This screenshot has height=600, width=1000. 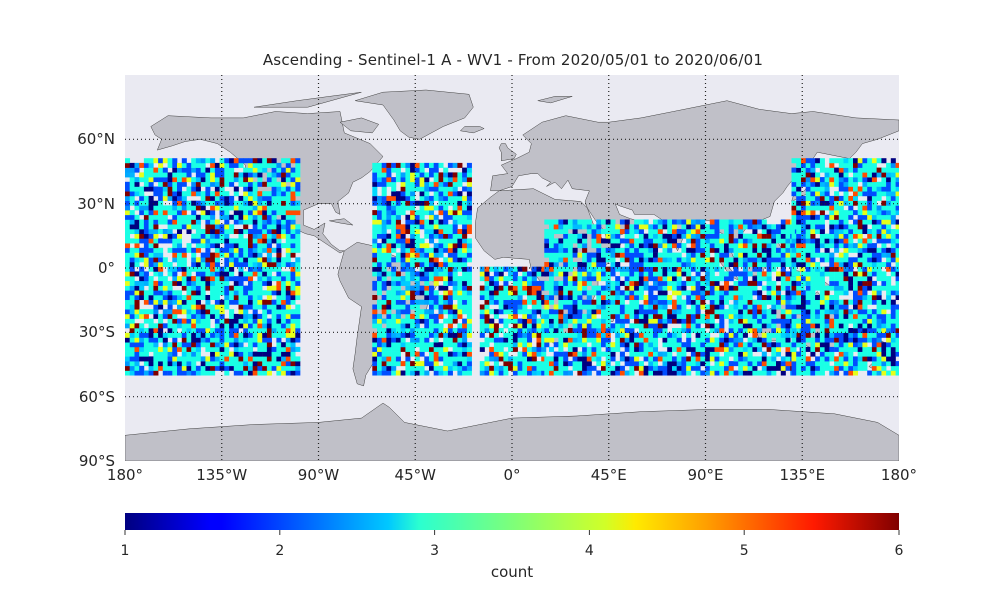 I want to click on land-cuba, so click(x=341, y=222).